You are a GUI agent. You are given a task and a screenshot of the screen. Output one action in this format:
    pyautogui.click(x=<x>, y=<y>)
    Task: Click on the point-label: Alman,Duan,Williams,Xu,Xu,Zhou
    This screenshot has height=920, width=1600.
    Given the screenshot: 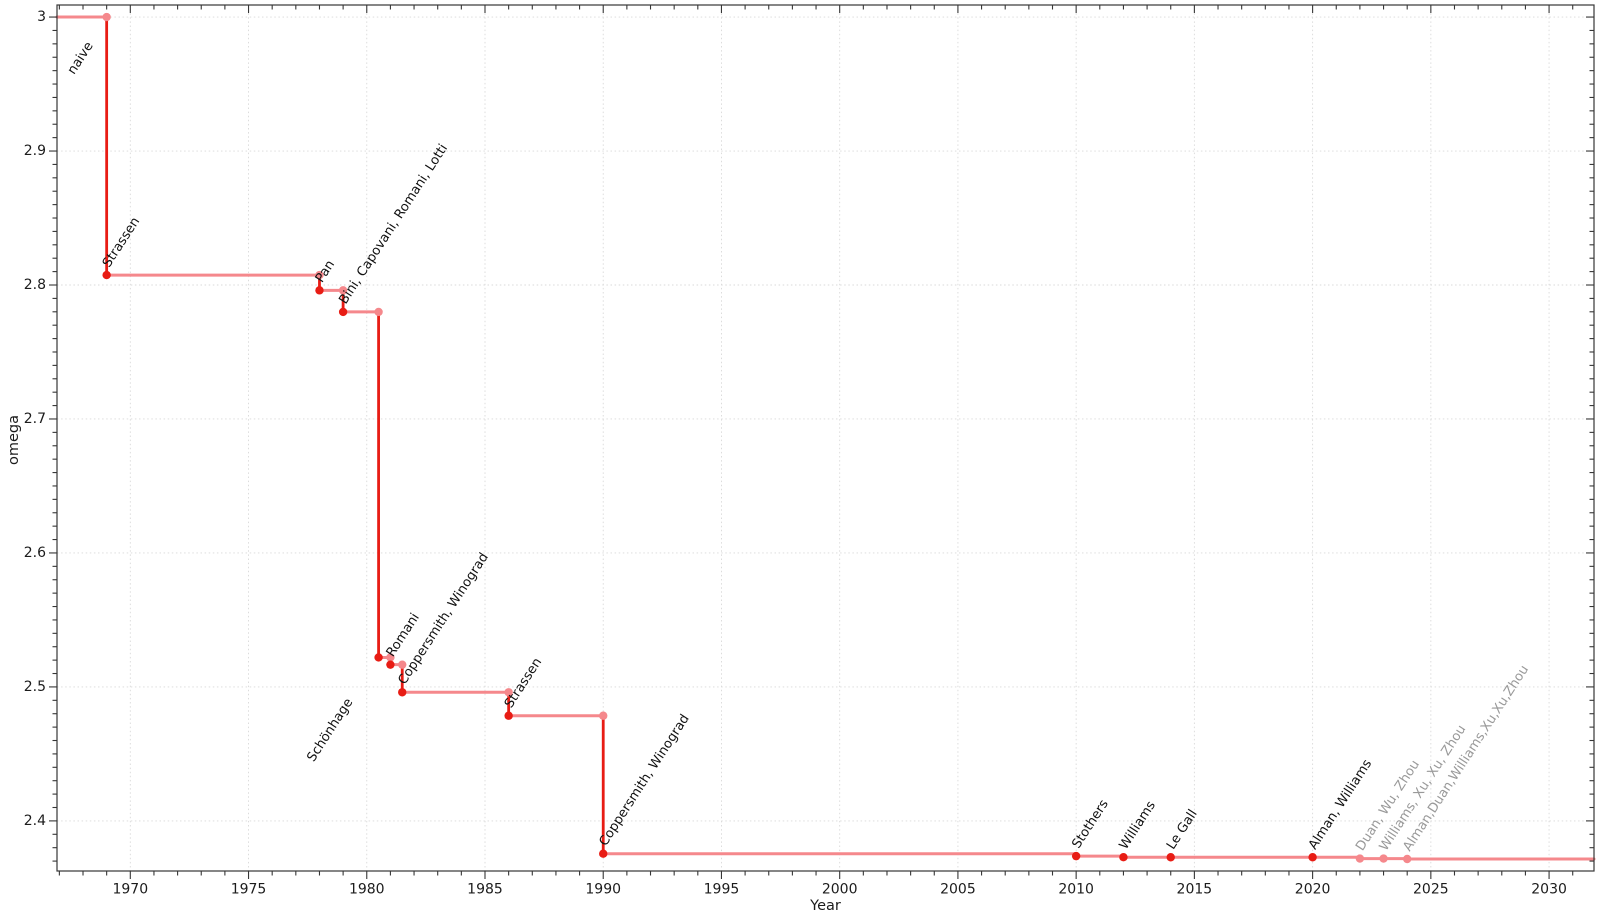 What is the action you would take?
    pyautogui.click(x=1466, y=758)
    